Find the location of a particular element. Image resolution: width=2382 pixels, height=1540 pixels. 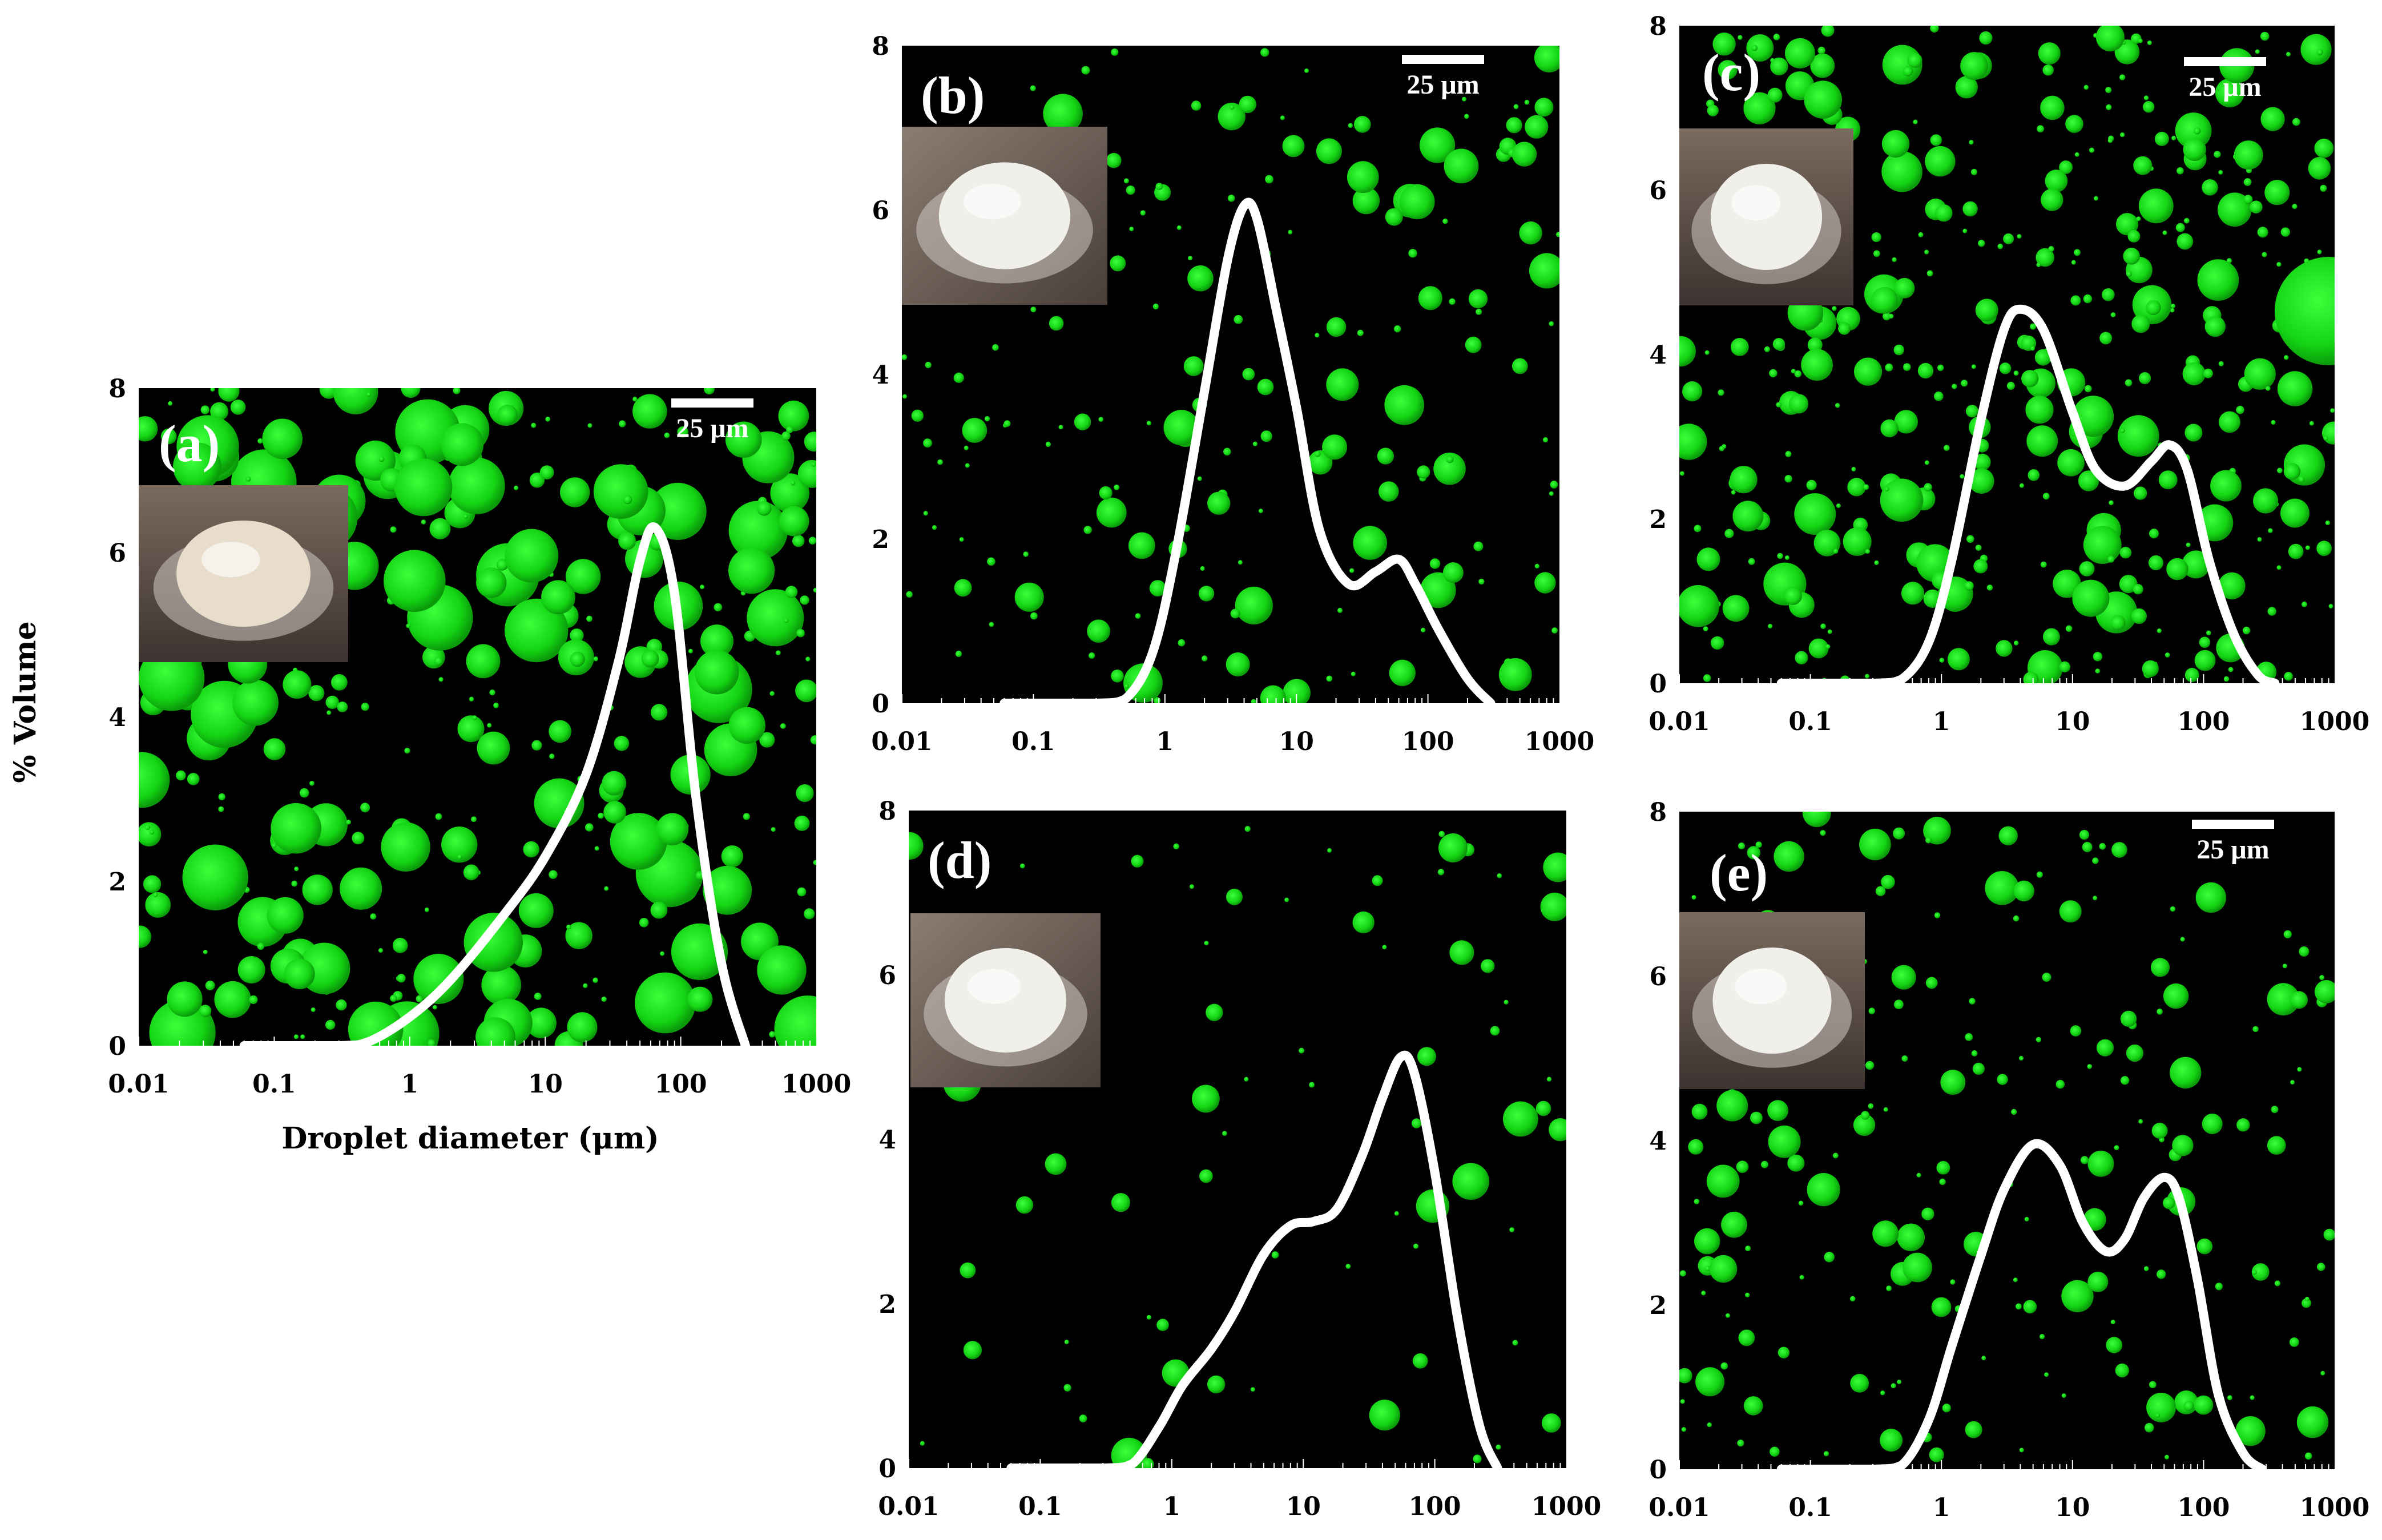

x-tick-label: 10 is located at coordinates (2072, 1507).